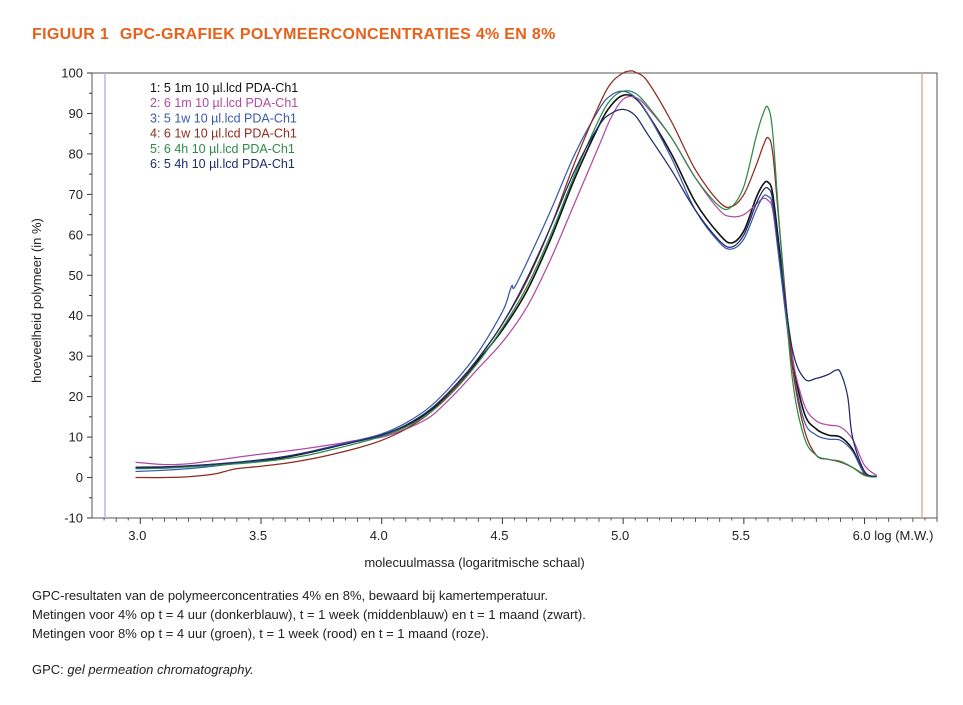 The width and height of the screenshot is (963, 705). Describe the element at coordinates (224, 88) in the screenshot. I see `legend-entry-1: 1: 5 1m 10 µl.lcd PDA-Ch1` at that location.